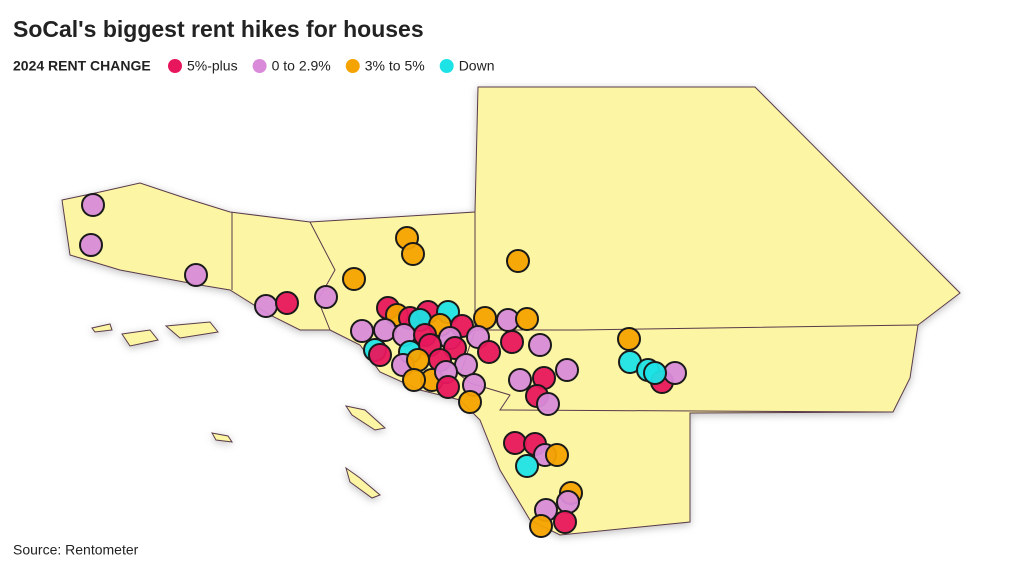  What do you see at coordinates (76, 550) in the screenshot?
I see `source: Source: Rentometer` at bounding box center [76, 550].